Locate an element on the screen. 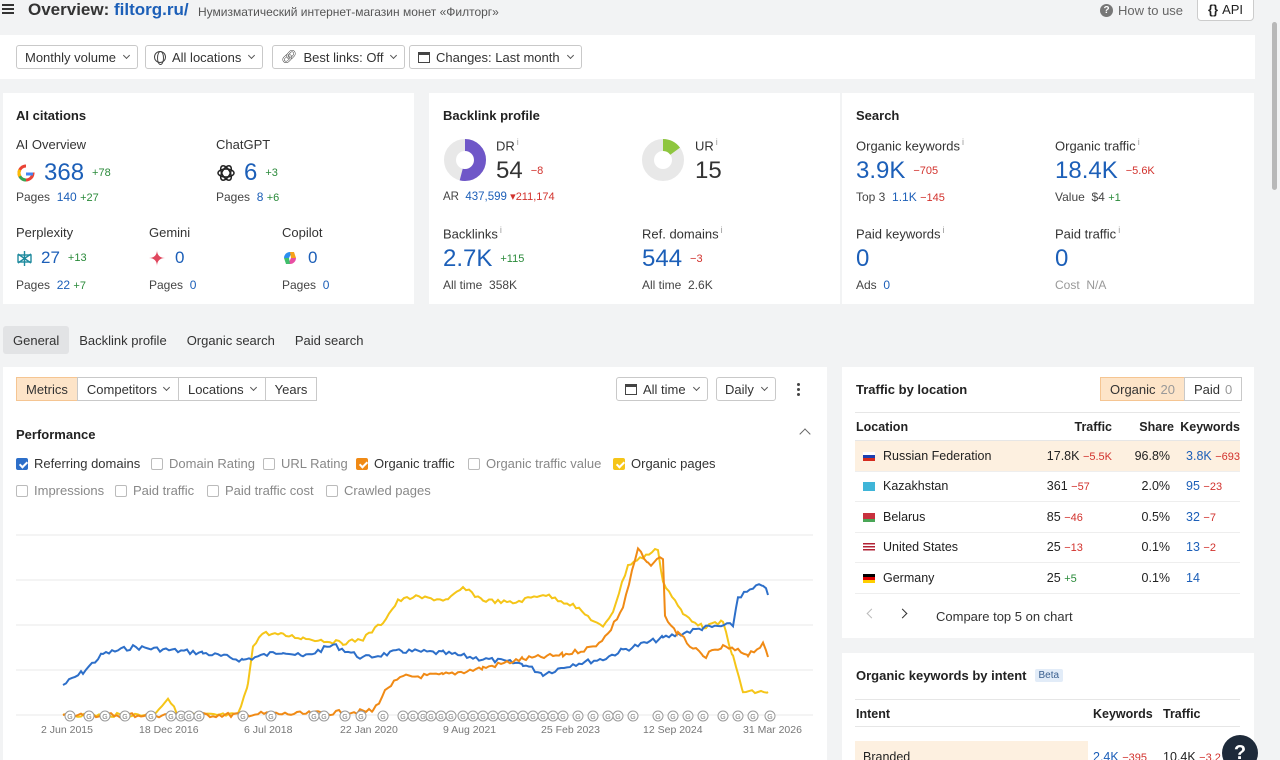  paid-traffic-value: 0 is located at coordinates (1062, 258).